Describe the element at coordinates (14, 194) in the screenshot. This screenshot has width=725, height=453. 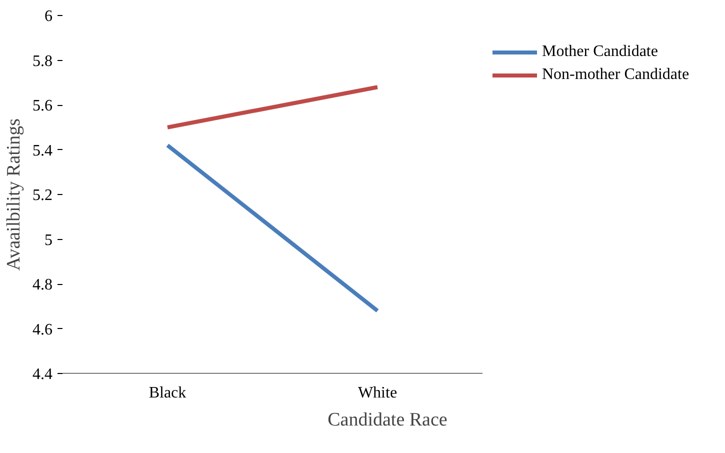
I see `y-axis-title: Avaailbility Ratings` at that location.